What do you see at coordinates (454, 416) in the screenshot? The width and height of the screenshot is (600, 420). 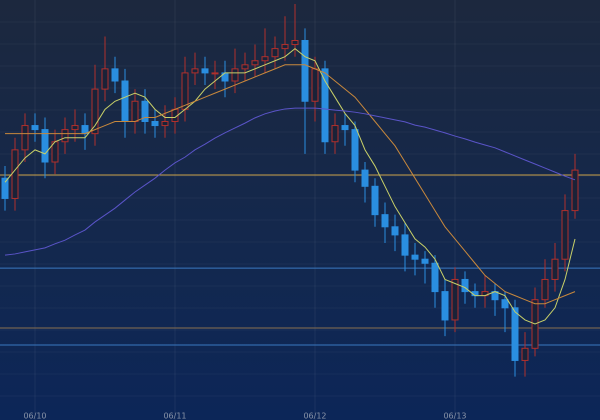 I see `x-tick-label: 06/13` at bounding box center [454, 416].